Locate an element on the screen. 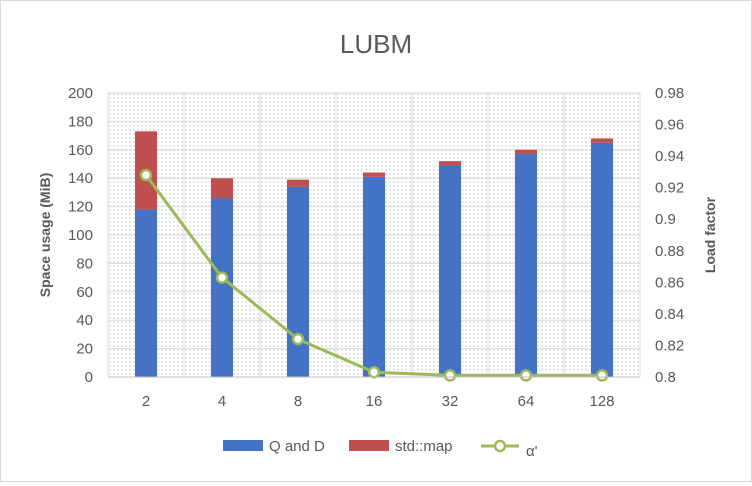 Image resolution: width=752 pixels, height=486 pixels. y-tick-label: 60 is located at coordinates (84, 292).